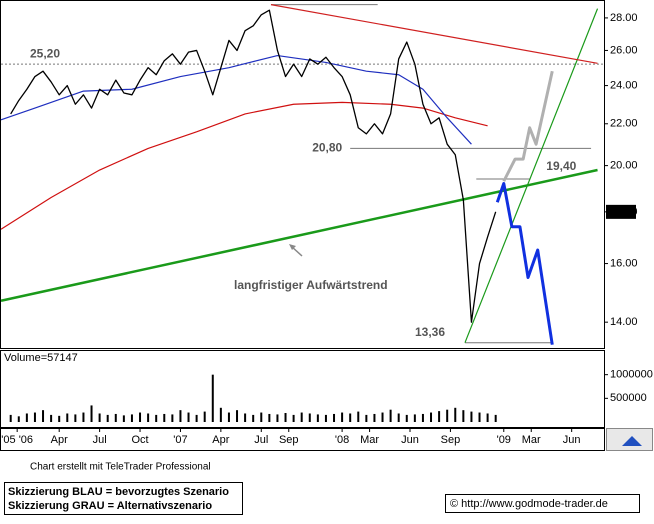 This screenshot has width=654, height=524. I want to click on current-price-box, so click(621, 211).